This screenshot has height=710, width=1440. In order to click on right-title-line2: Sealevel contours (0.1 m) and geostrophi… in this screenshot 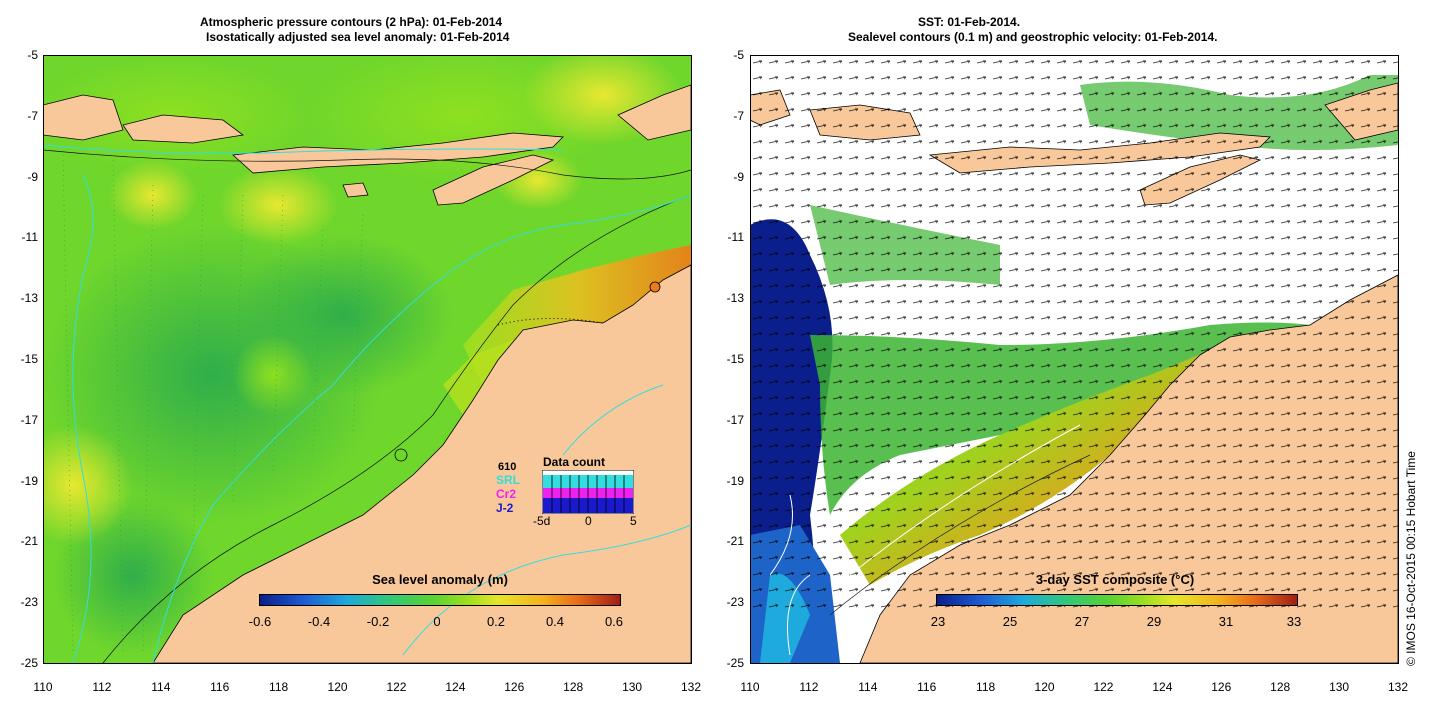, I will do `click(1033, 37)`.